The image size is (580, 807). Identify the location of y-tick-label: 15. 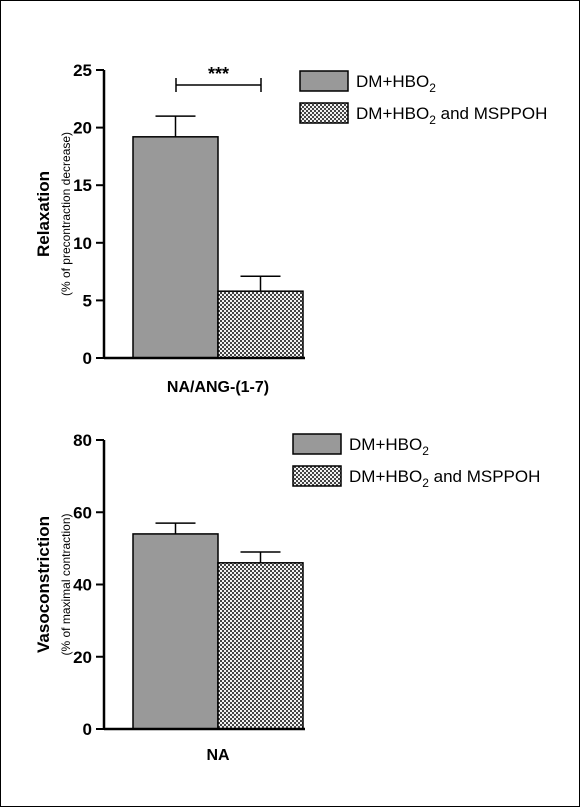
(82, 185).